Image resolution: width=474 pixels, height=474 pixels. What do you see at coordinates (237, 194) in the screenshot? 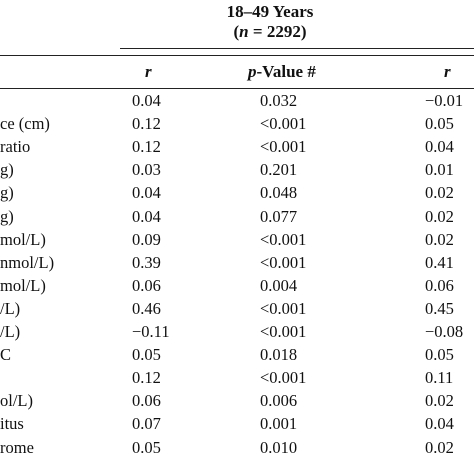
I see `table-row: g) 0.04 0.048 0.02` at bounding box center [237, 194].